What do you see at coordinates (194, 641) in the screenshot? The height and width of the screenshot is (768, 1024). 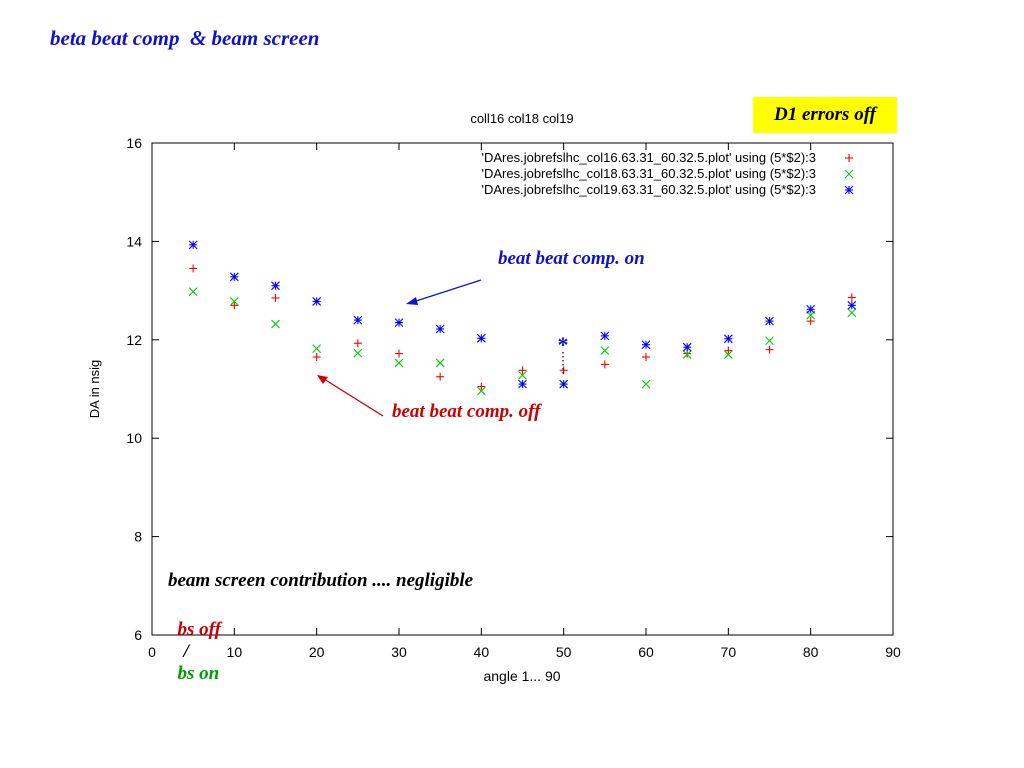 I see `bs-legend-line: bs off / bs on` at bounding box center [194, 641].